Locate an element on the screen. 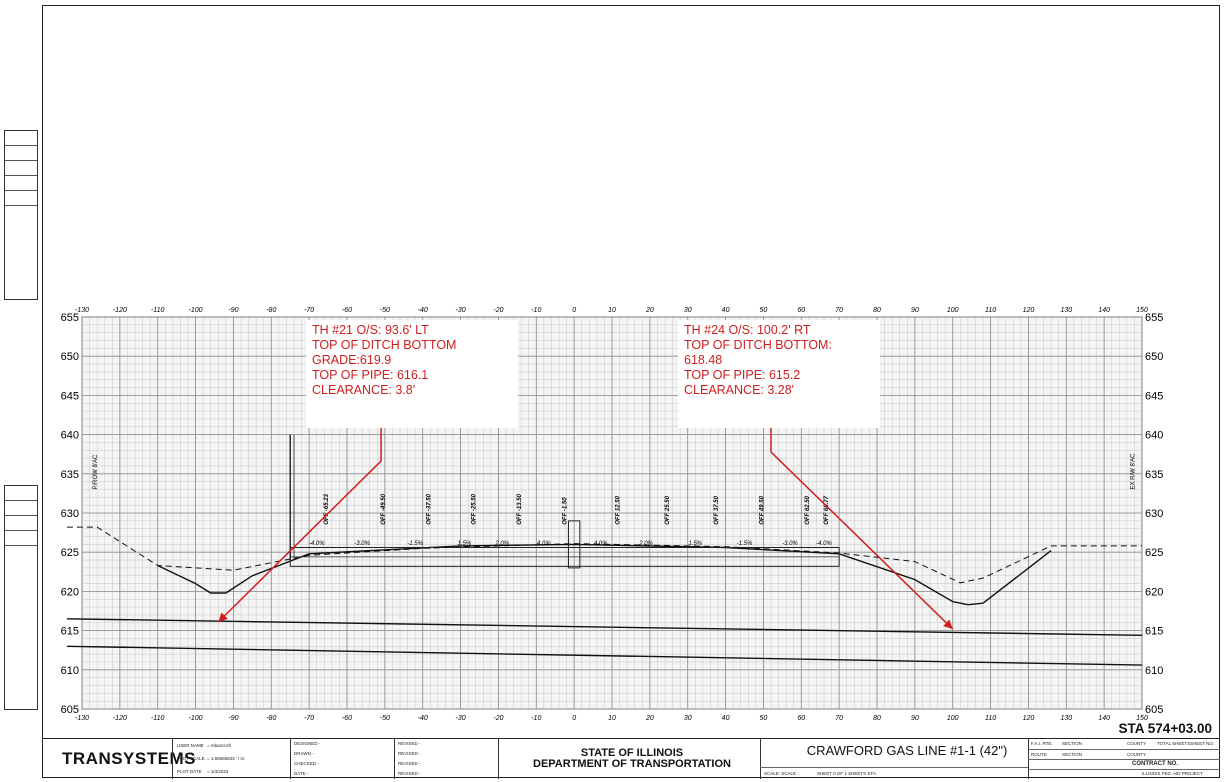 The width and height of the screenshot is (1225, 782). x-tick-label-bottom: 130 is located at coordinates (1066, 718).